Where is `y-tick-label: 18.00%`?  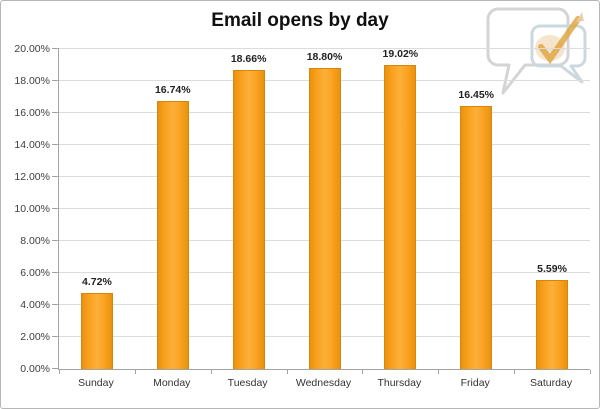
y-tick-label: 18.00% is located at coordinates (32, 81).